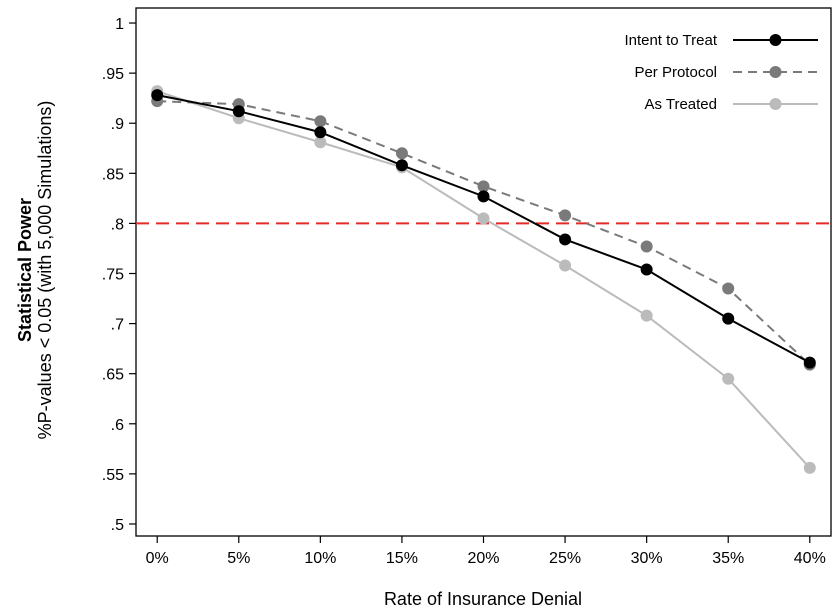 This screenshot has width=837, height=616. I want to click on y-tick-label: .9, so click(117, 124).